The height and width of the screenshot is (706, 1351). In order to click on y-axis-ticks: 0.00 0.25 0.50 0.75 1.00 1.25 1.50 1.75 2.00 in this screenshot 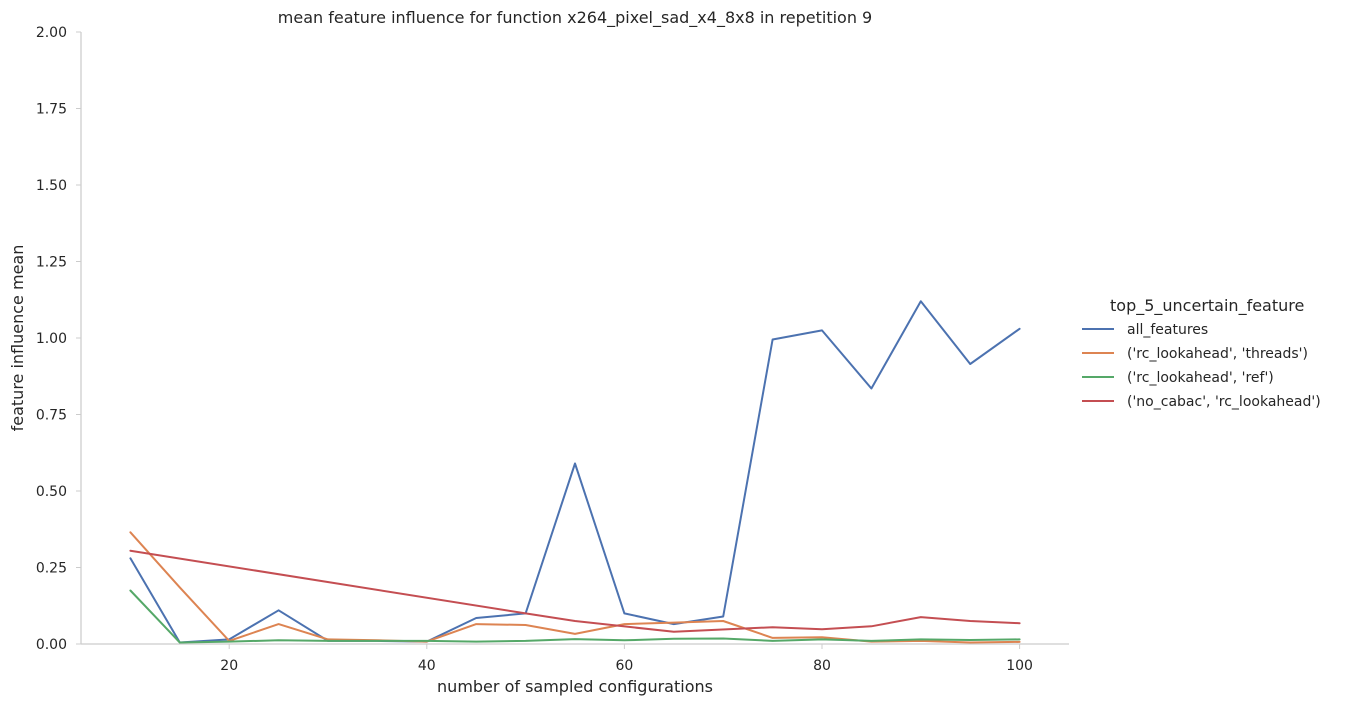, I will do `click(58, 339)`.